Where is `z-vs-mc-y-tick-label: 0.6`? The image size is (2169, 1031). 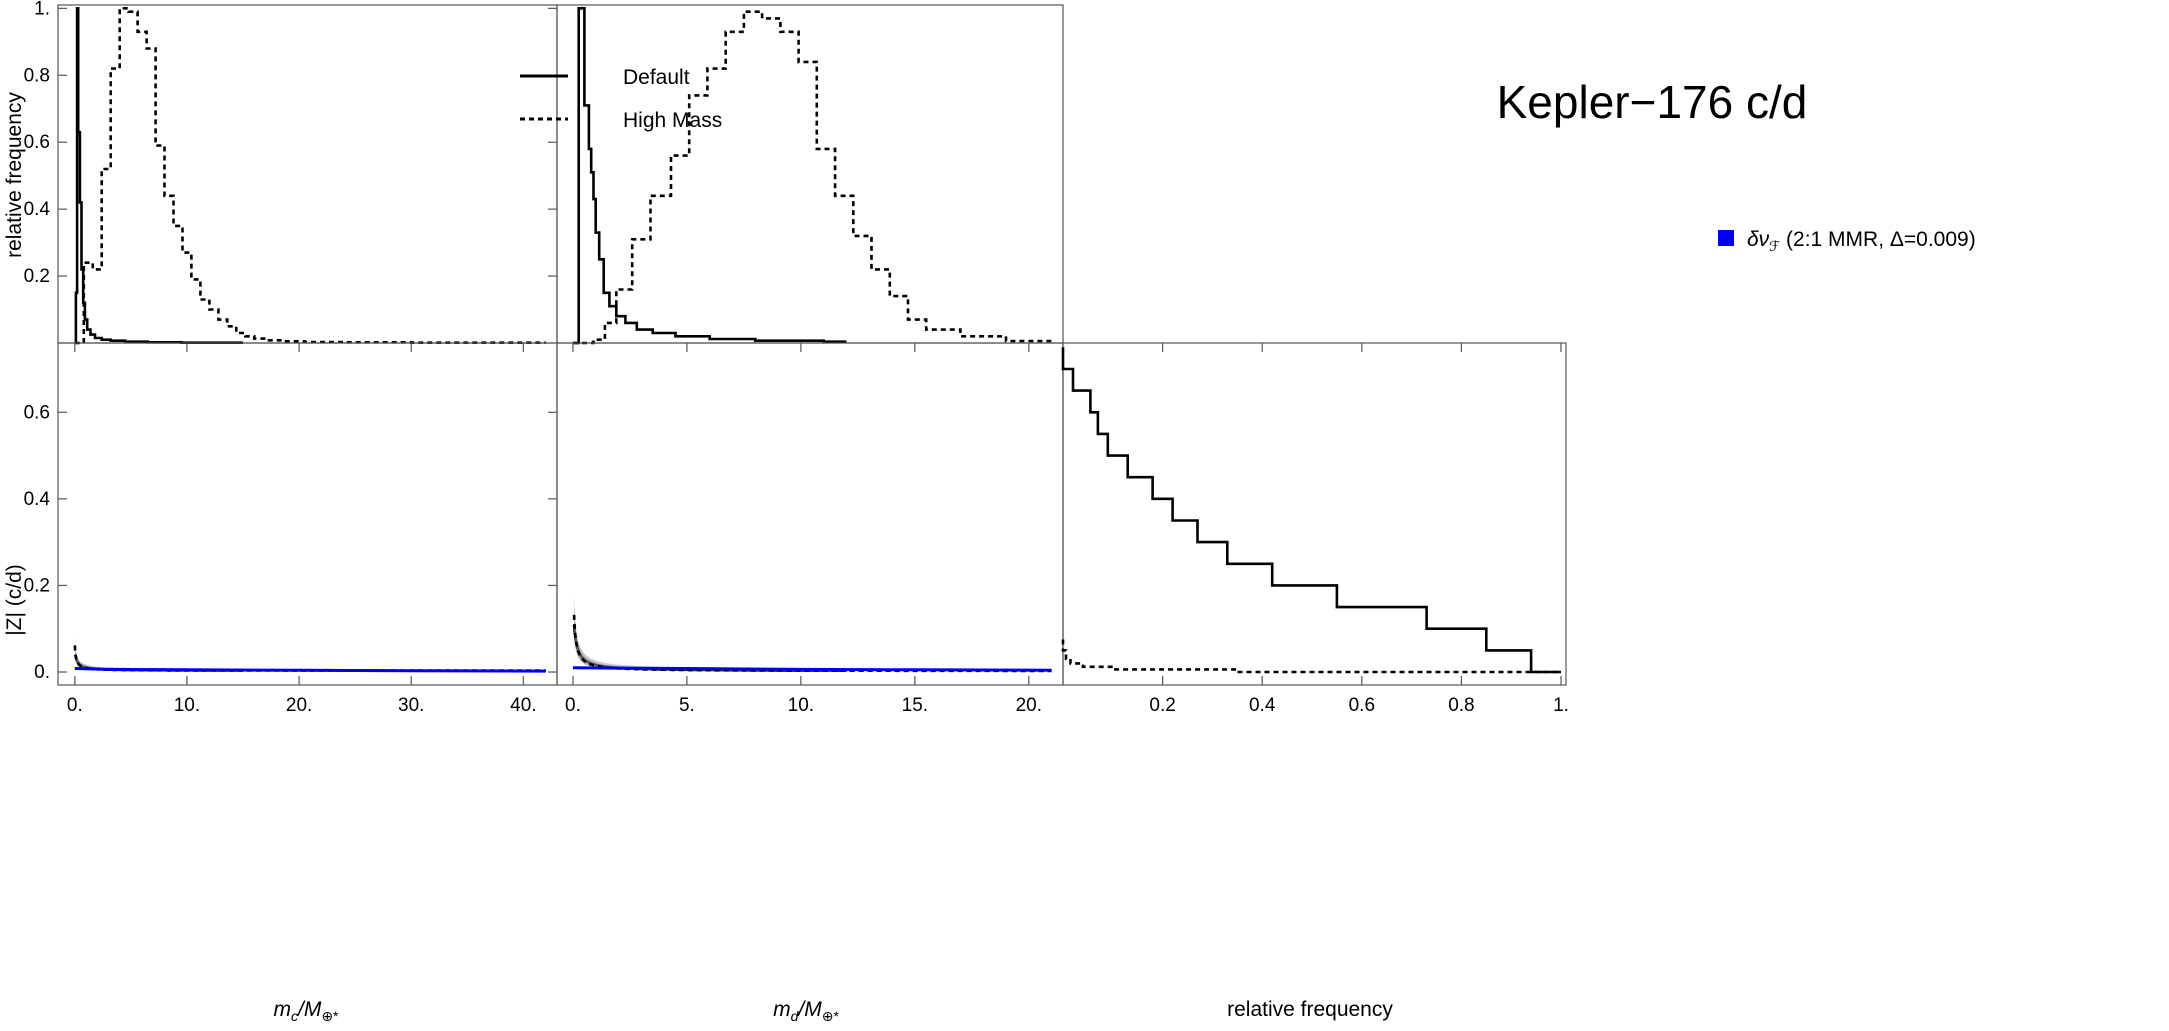
z-vs-mc-y-tick-label: 0.6 is located at coordinates (37, 412).